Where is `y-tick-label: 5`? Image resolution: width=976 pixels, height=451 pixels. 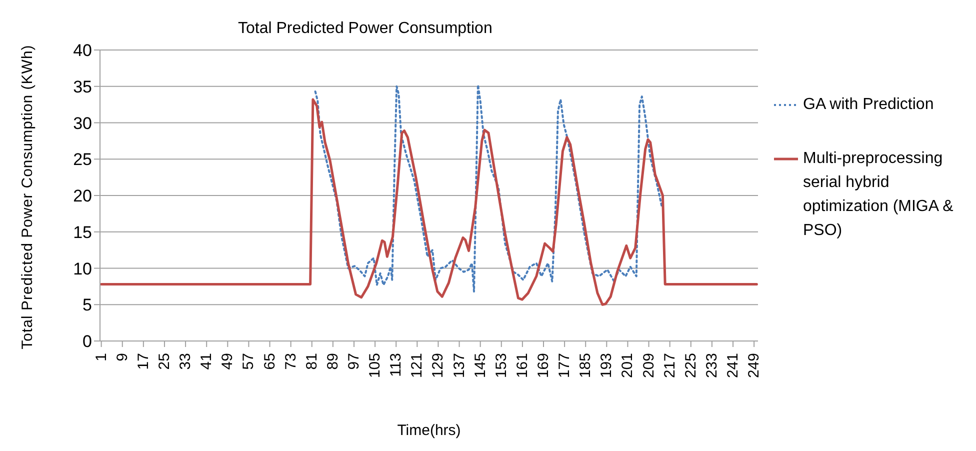 y-tick-label: 5 is located at coordinates (87, 305).